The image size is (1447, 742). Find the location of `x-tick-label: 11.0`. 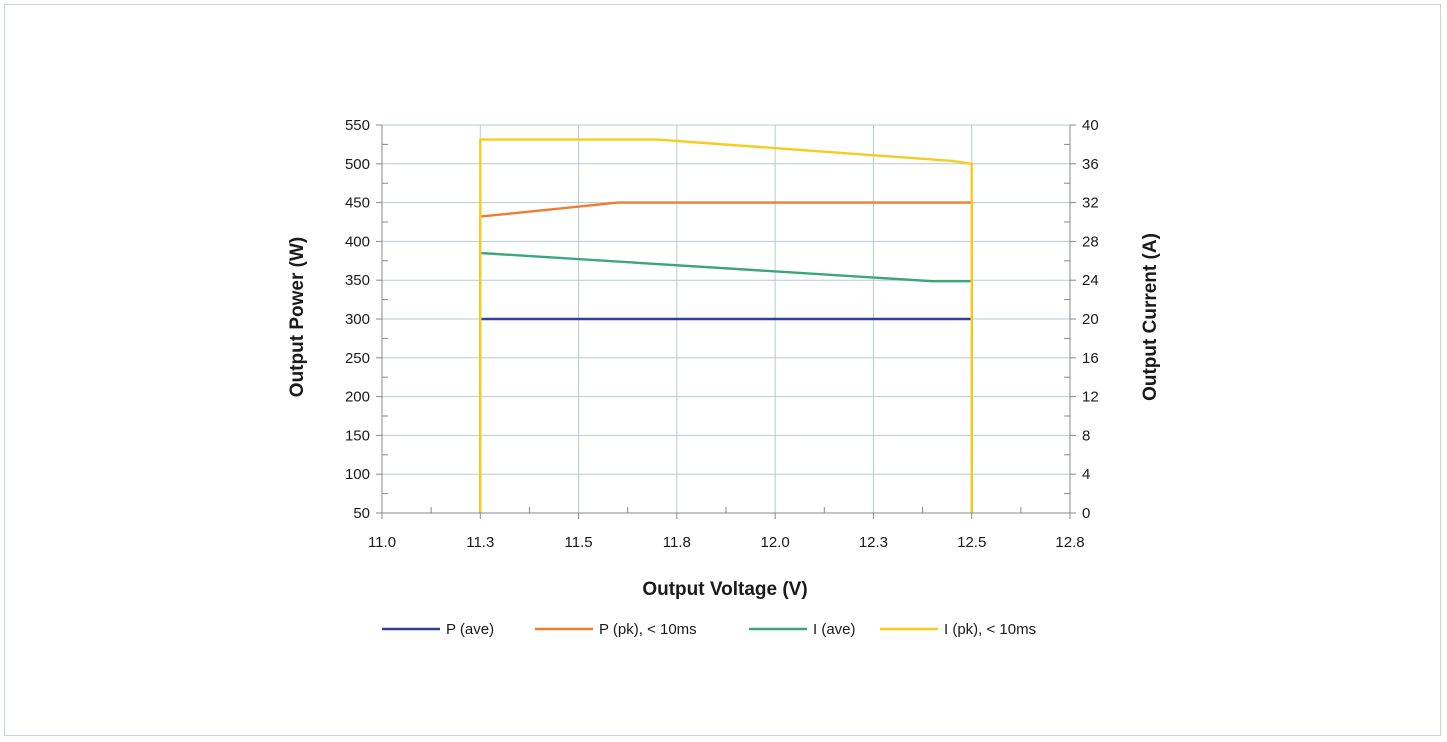

x-tick-label: 11.0 is located at coordinates (382, 542).